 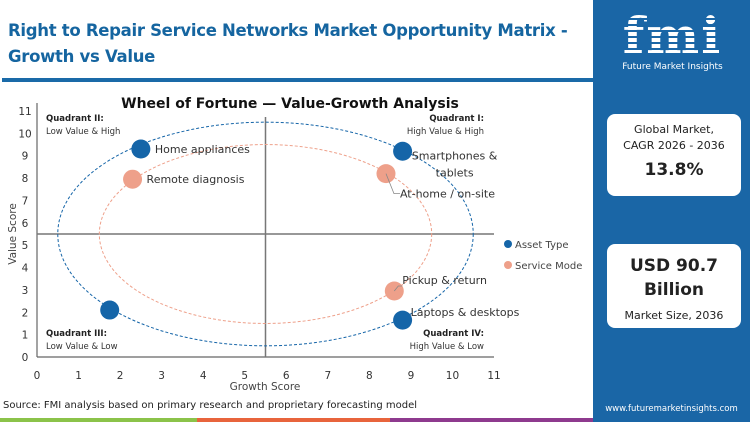 What do you see at coordinates (672, 40) in the screenshot?
I see `fmi-logo: fmi Future Market Insights` at bounding box center [672, 40].